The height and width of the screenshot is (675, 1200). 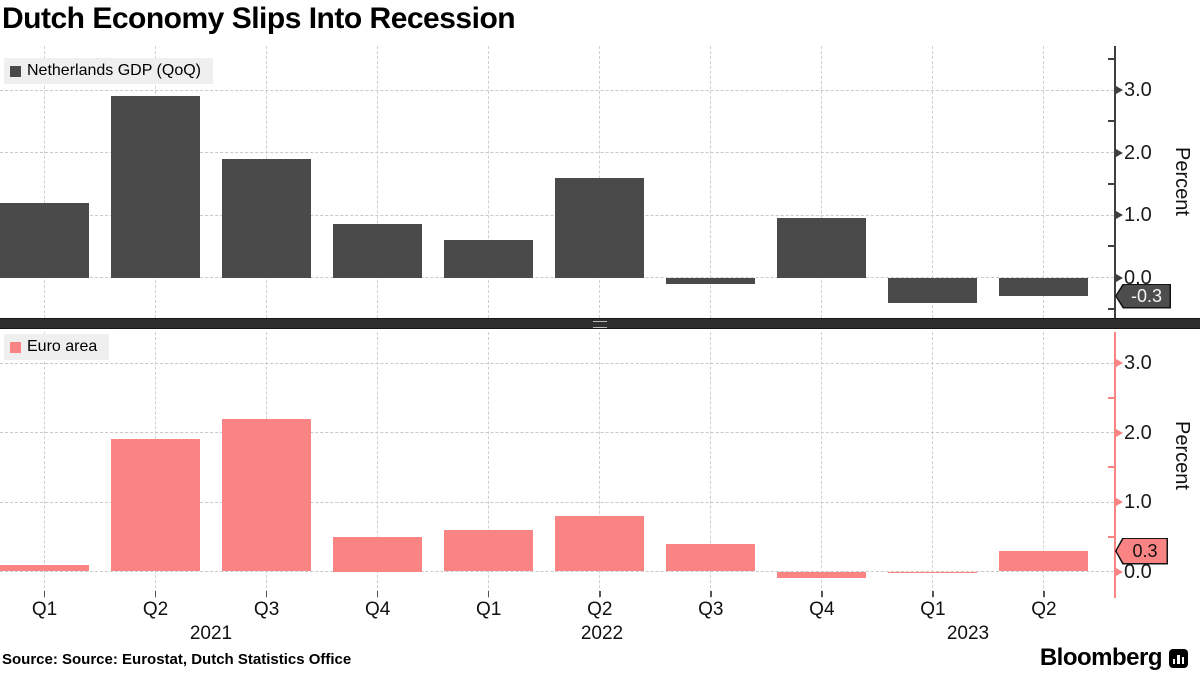 I want to click on last-value-tag-label: -0.3, so click(x=1143, y=296).